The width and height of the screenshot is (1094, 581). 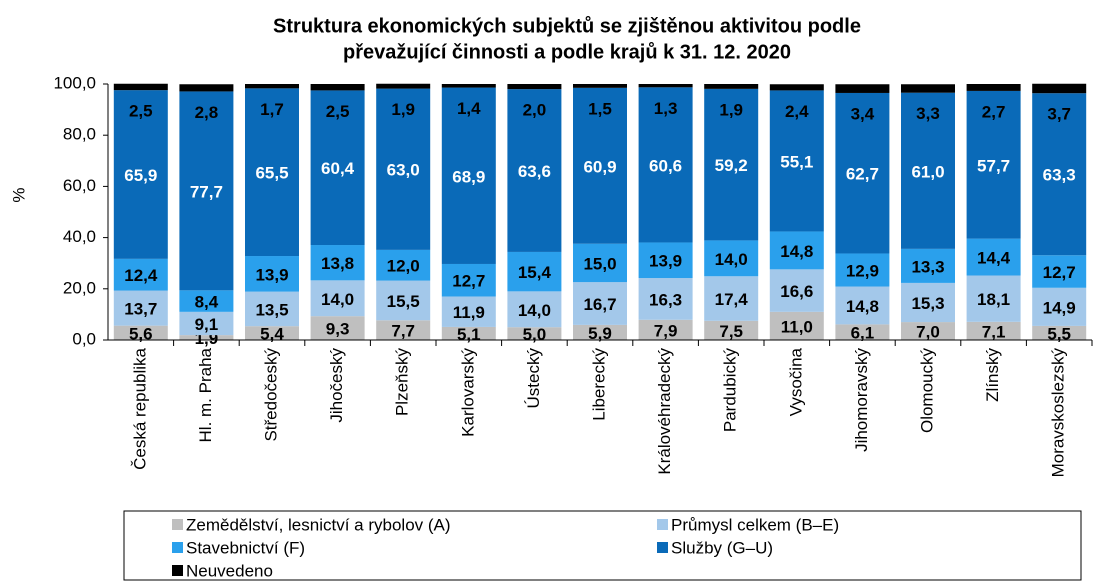 What do you see at coordinates (403, 109) in the screenshot?
I see `data-label: 1,9` at bounding box center [403, 109].